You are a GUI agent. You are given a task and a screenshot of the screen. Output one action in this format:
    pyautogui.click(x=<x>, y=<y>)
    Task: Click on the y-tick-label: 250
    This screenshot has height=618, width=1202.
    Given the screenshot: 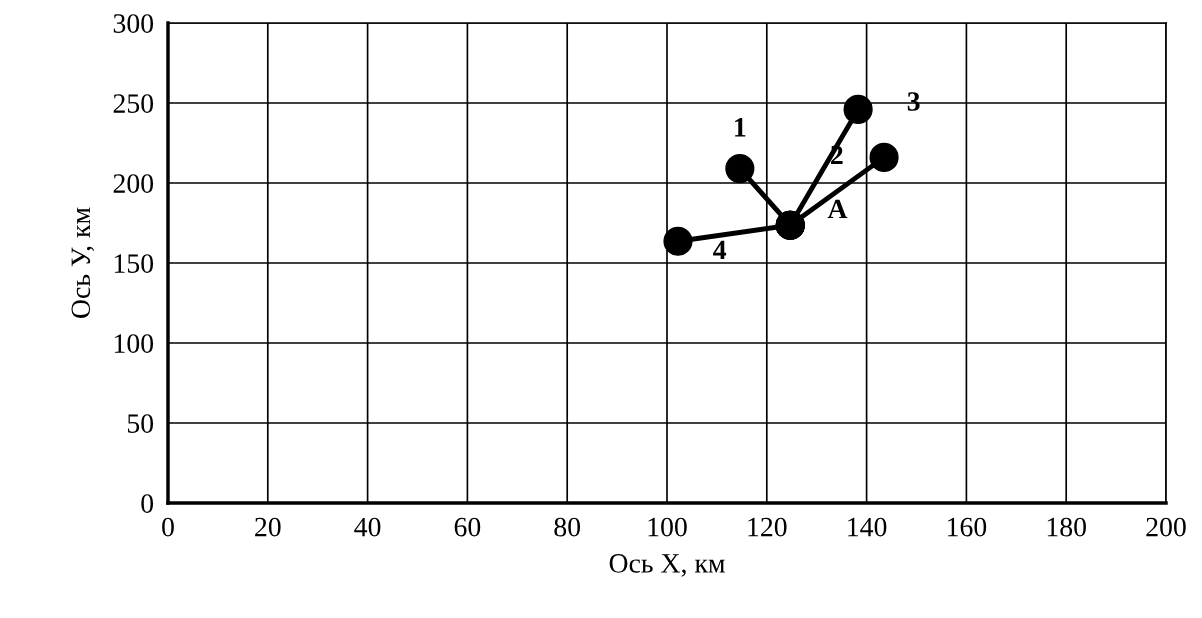 What is the action you would take?
    pyautogui.click(x=133, y=103)
    